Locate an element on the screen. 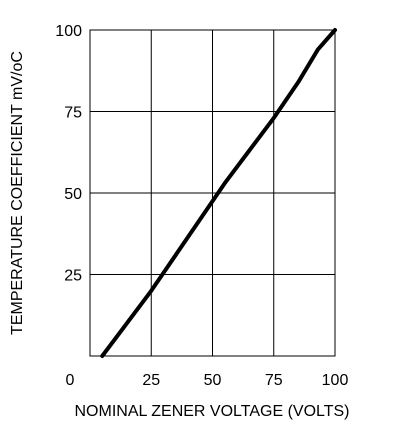 This screenshot has height=429, width=409. y-tick-label: 25 is located at coordinates (73, 276).